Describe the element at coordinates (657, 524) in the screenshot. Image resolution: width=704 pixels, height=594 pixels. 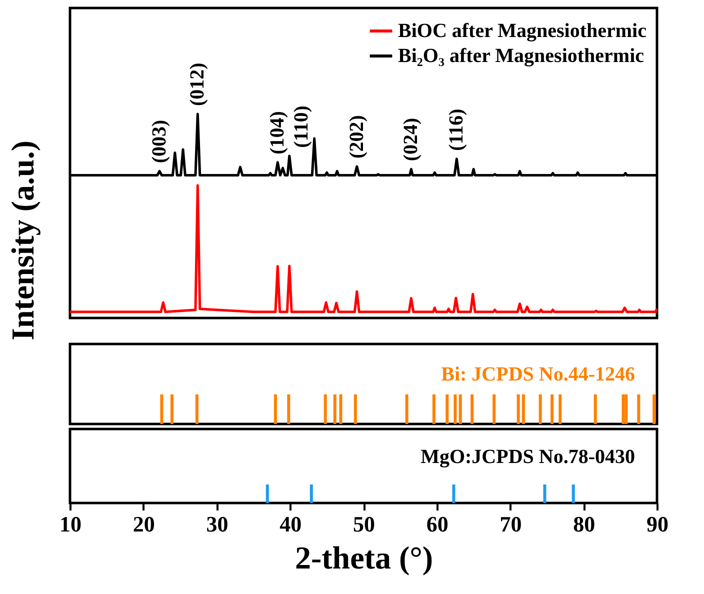
I see `x-tick-label: 90` at that location.